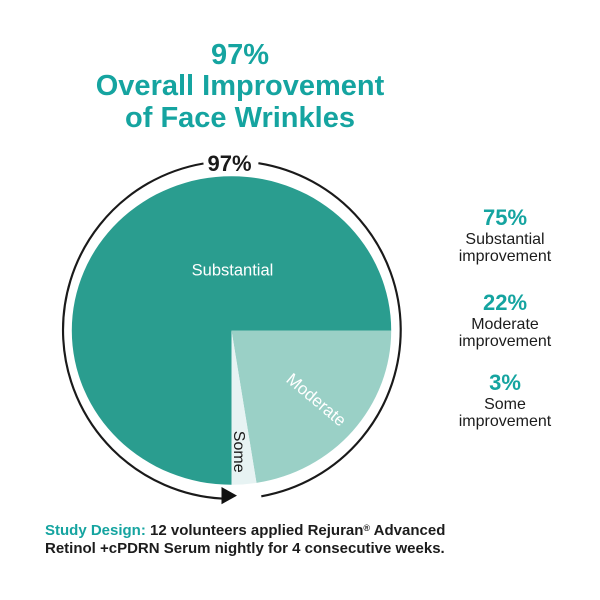 Image resolution: width=600 pixels, height=600 pixels. I want to click on svg-text: 97%, so click(229, 163).